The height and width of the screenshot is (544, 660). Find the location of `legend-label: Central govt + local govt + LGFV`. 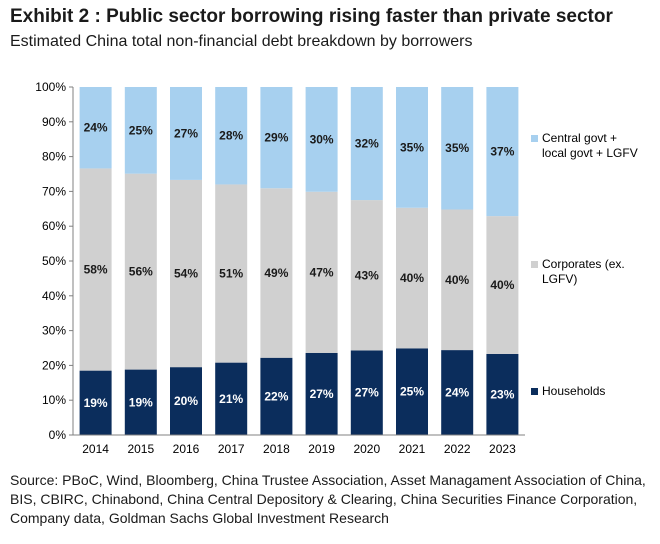

legend-label: Central govt + local govt + LGFV is located at coordinates (590, 145).